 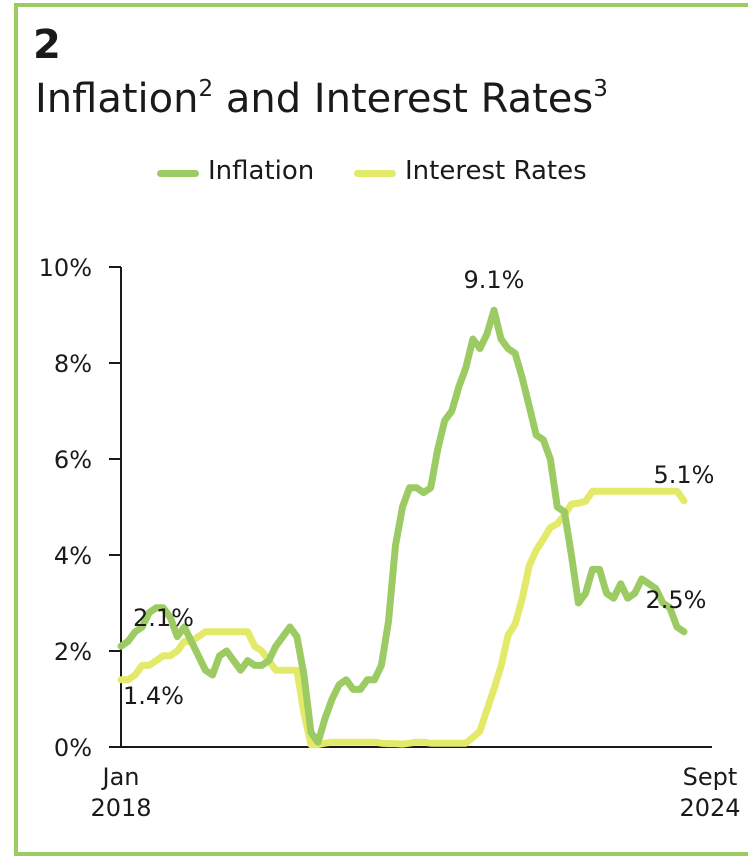 I want to click on legend-swatch-interest-rates, so click(x=375, y=173).